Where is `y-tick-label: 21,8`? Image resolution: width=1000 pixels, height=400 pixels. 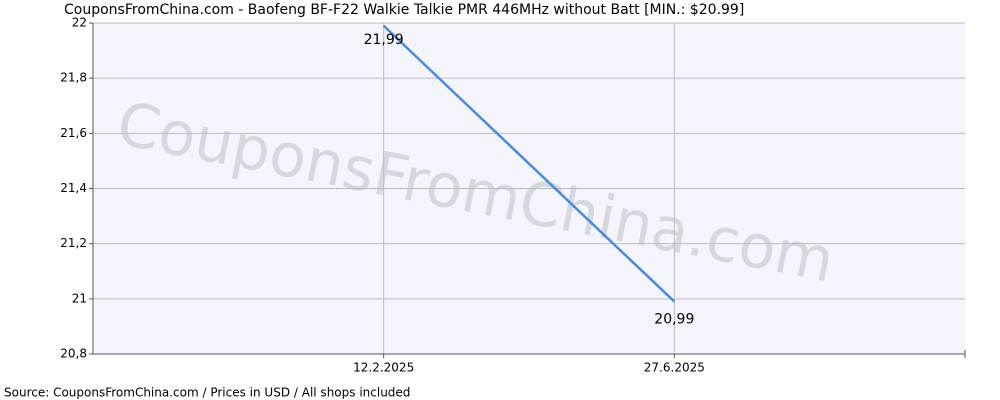
y-tick-label: 21,8 is located at coordinates (73, 78).